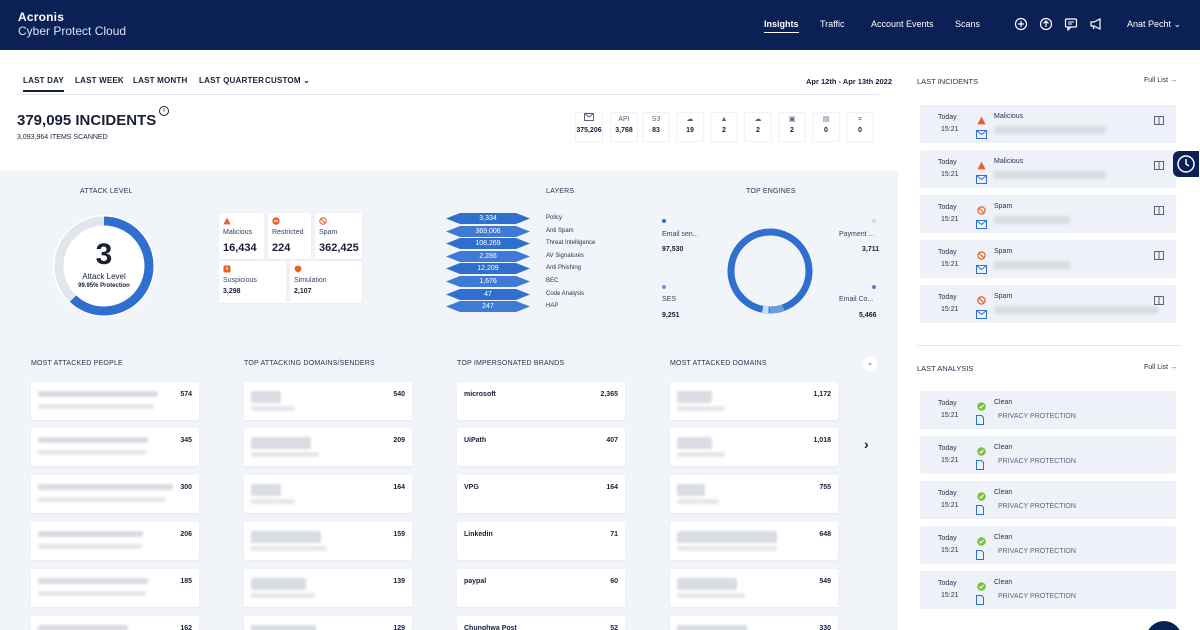 This screenshot has height=630, width=1200. Describe the element at coordinates (1164, 625) in the screenshot. I see `help-button` at that location.